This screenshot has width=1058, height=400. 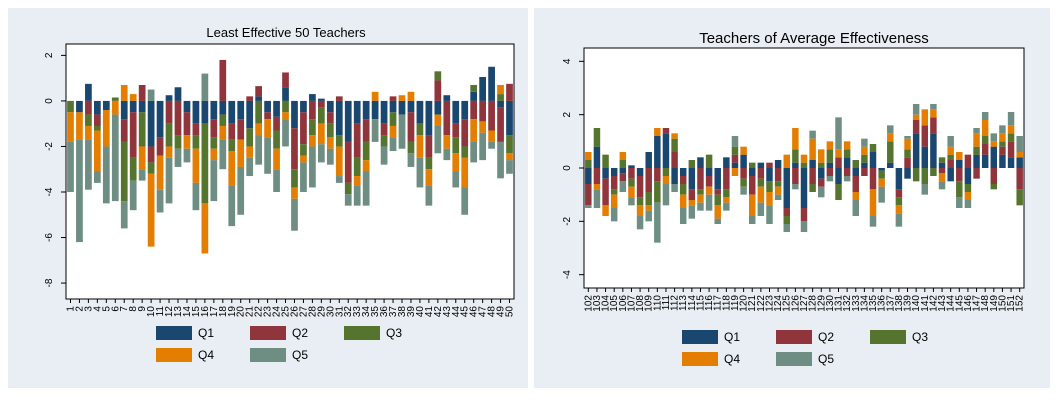 I want to click on x-tick-label: 37, so click(x=393, y=312).